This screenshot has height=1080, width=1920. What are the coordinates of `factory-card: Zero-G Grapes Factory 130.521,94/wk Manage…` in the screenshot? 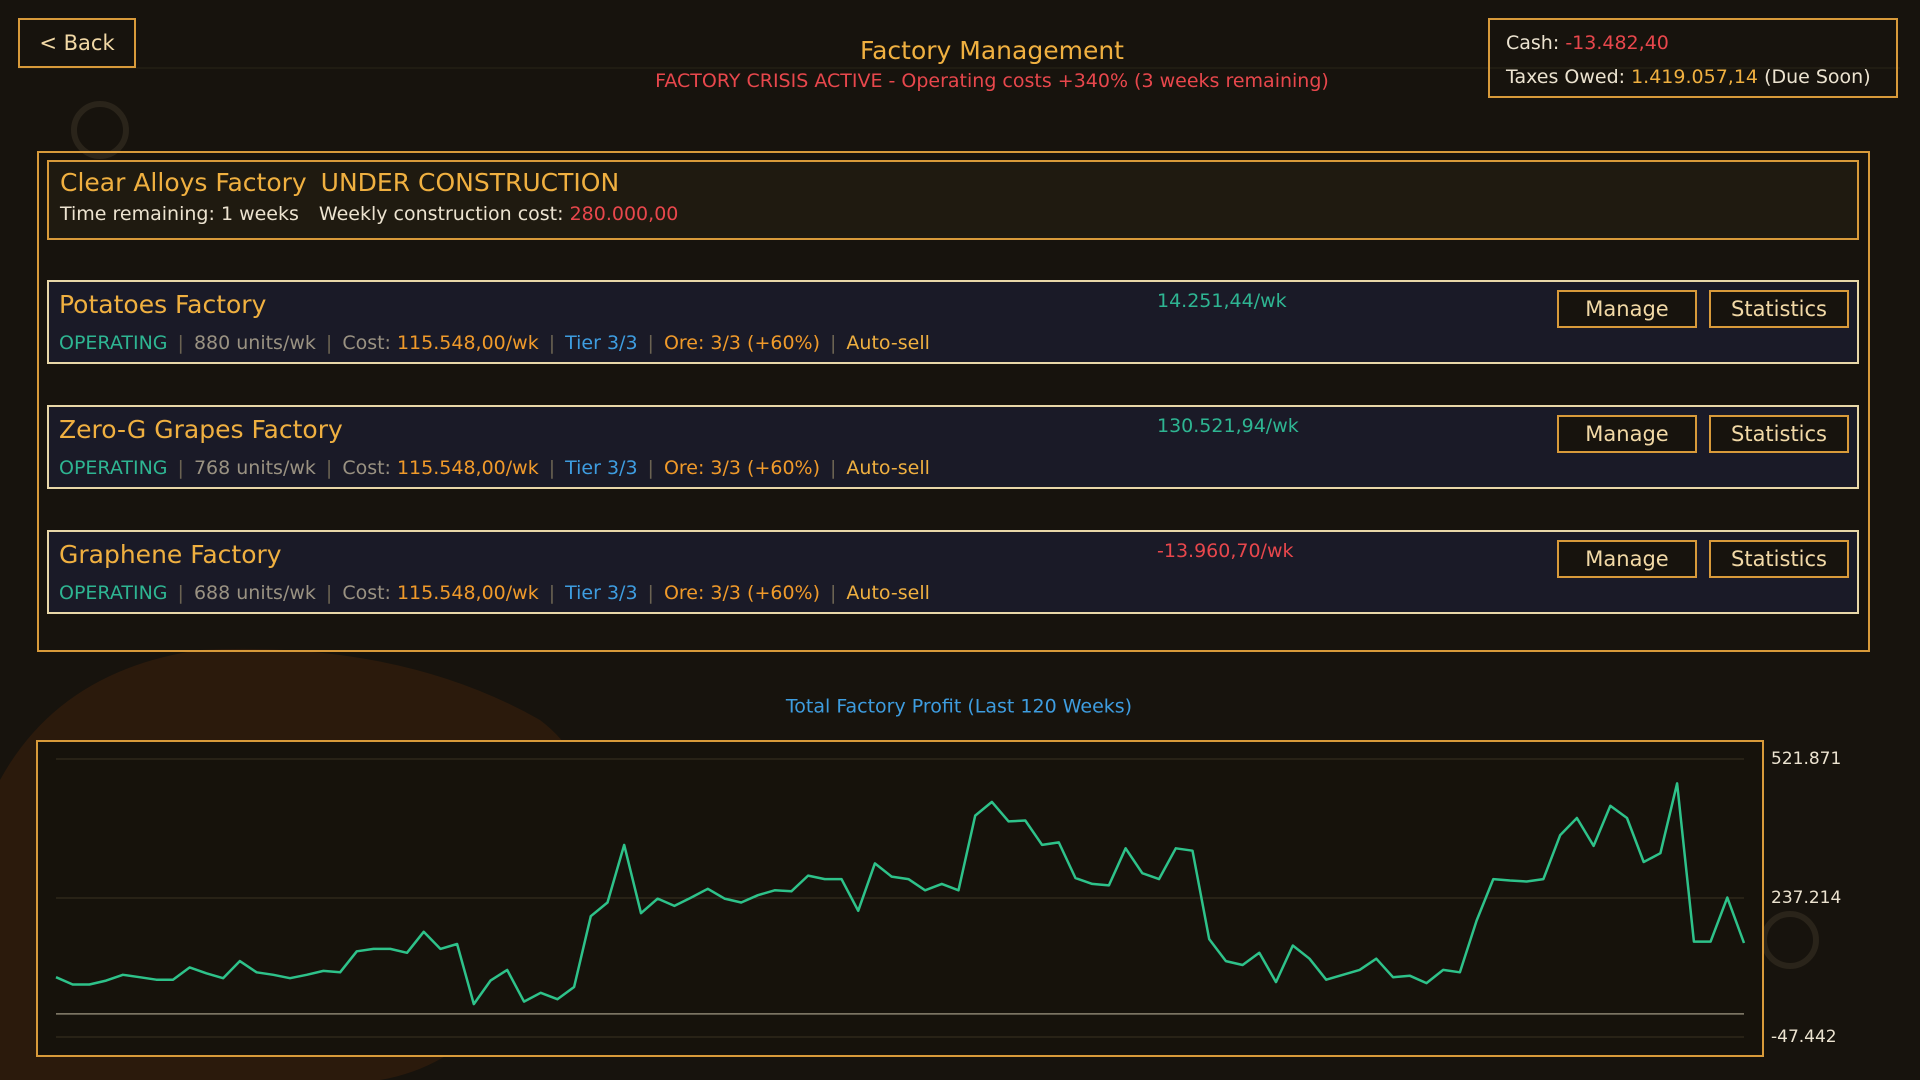 It's located at (953, 447).